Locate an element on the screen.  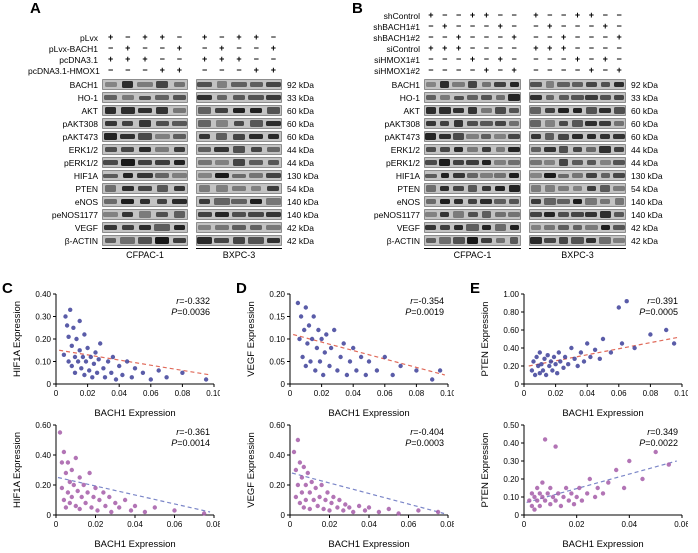
svg-text: 0.10 is located at coordinates (277, 339).